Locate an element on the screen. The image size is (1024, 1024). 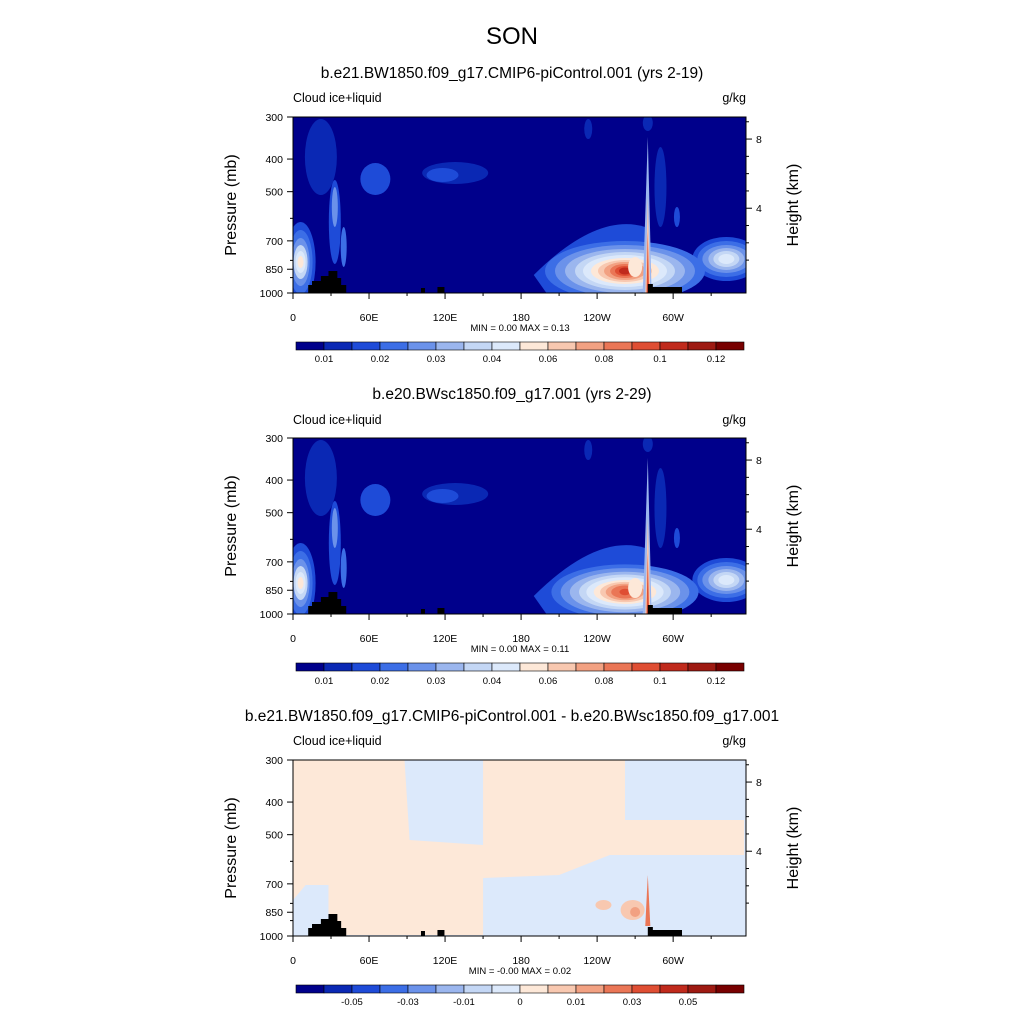
y2-tick-label: 4 is located at coordinates (759, 209).